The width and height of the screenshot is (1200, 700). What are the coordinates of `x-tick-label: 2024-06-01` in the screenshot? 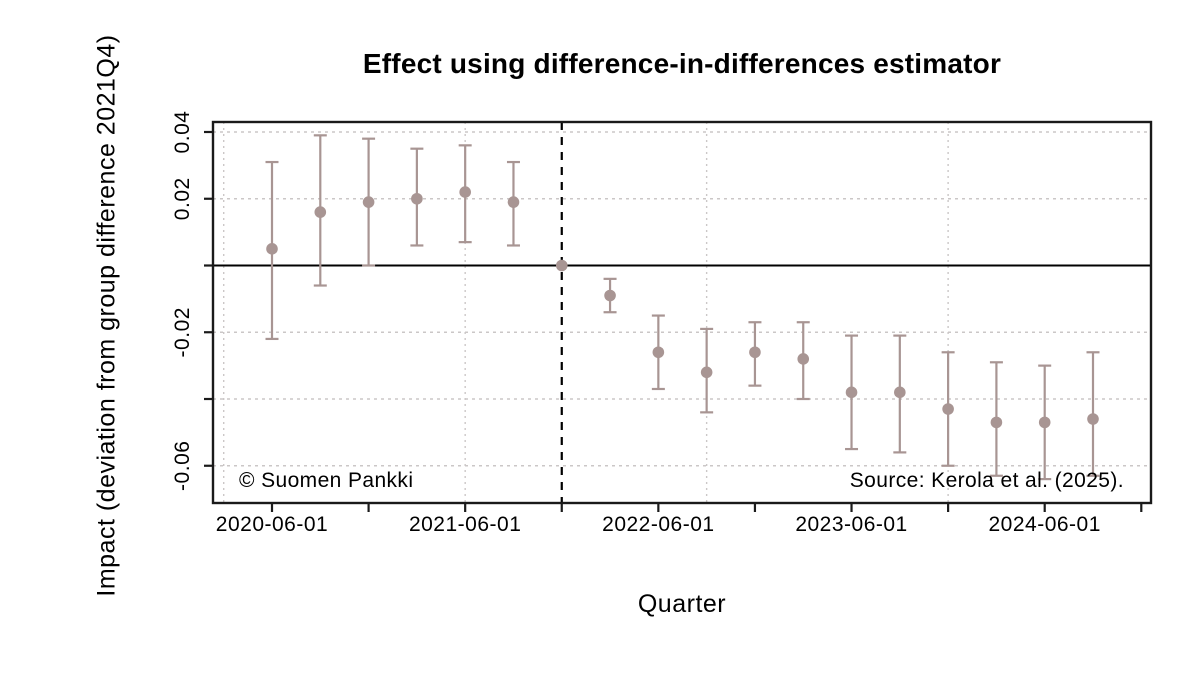 It's located at (1044, 524).